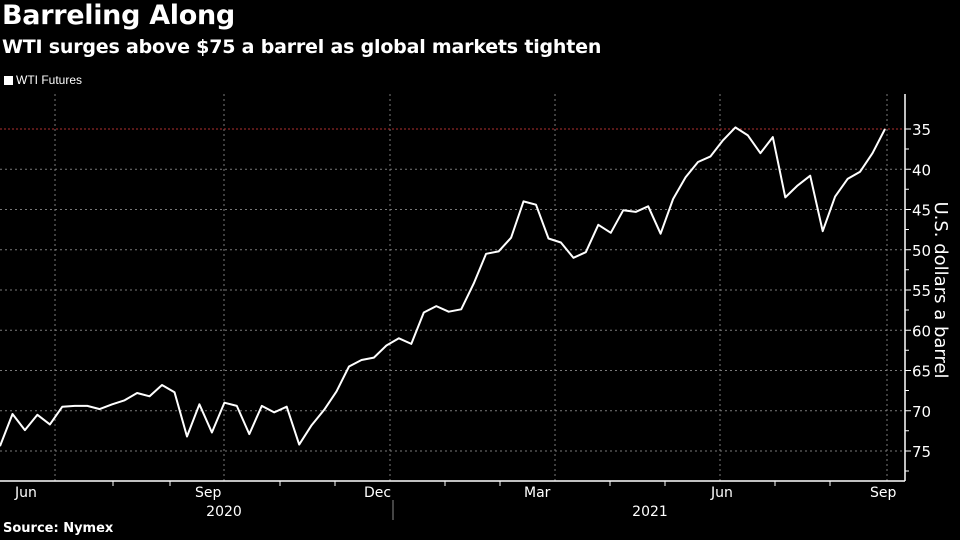 This screenshot has width=960, height=540. Describe the element at coordinates (921, 331) in the screenshot. I see `y-tick-label: 60` at that location.